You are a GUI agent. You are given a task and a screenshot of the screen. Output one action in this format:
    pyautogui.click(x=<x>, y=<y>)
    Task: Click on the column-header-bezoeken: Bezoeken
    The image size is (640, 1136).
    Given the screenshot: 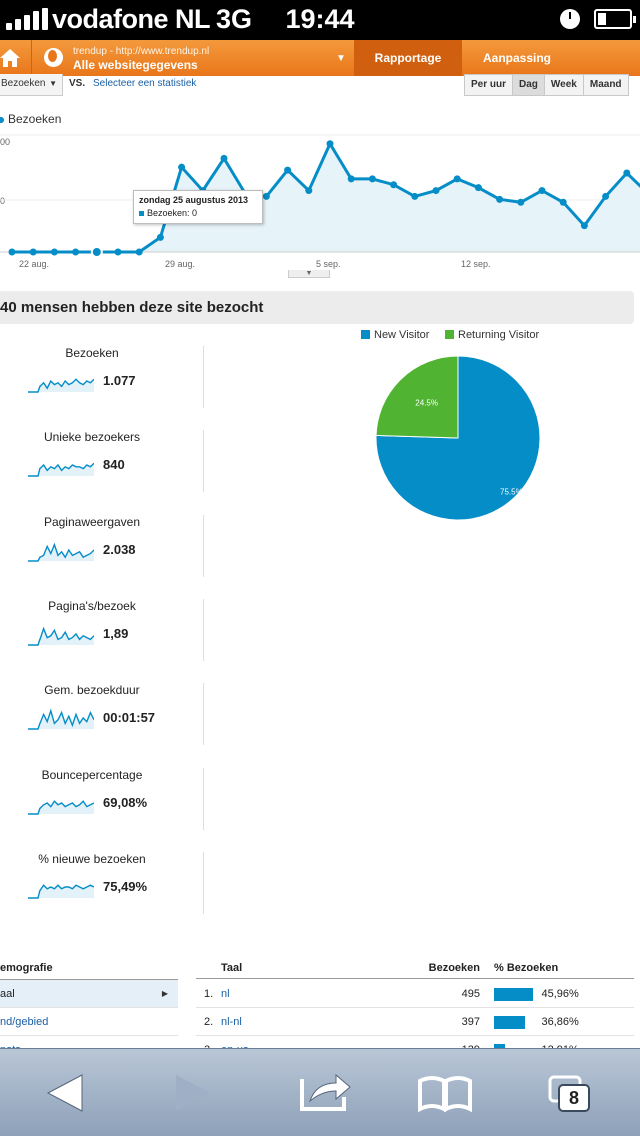 What is the action you would take?
    pyautogui.click(x=454, y=968)
    